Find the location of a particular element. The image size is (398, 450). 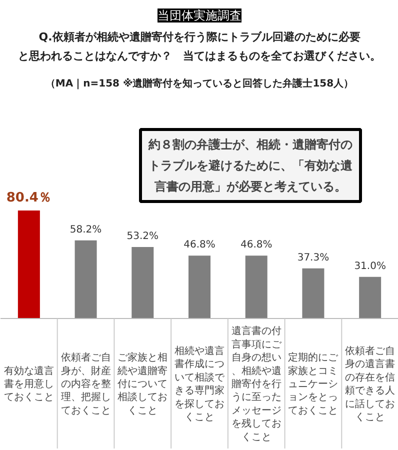

data-label: 53.2% is located at coordinates (142, 236).